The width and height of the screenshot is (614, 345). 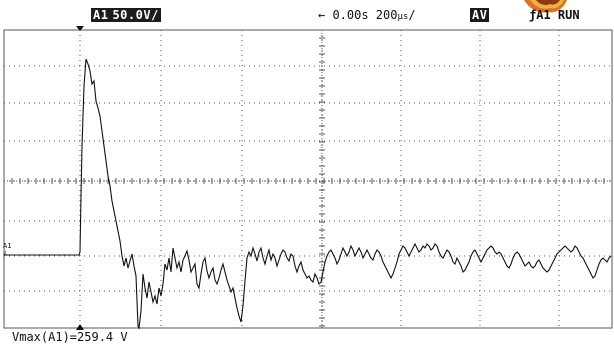 I want to click on channel-scale-indicator: A1 50.0V/, so click(x=126, y=15).